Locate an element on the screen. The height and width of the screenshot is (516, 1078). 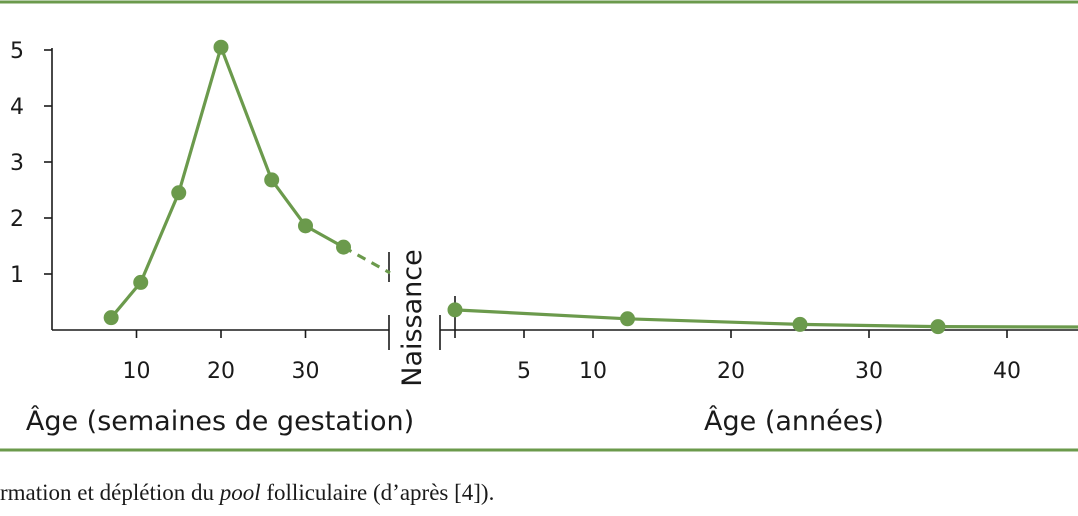
left-x-tick-label: 20 is located at coordinates (221, 371).